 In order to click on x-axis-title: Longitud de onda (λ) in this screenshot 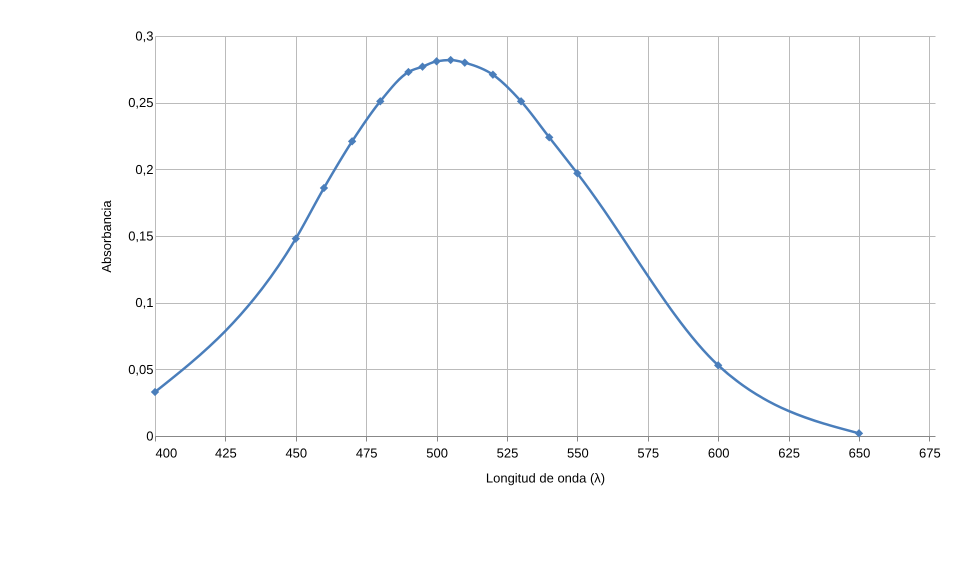, I will do `click(546, 478)`.